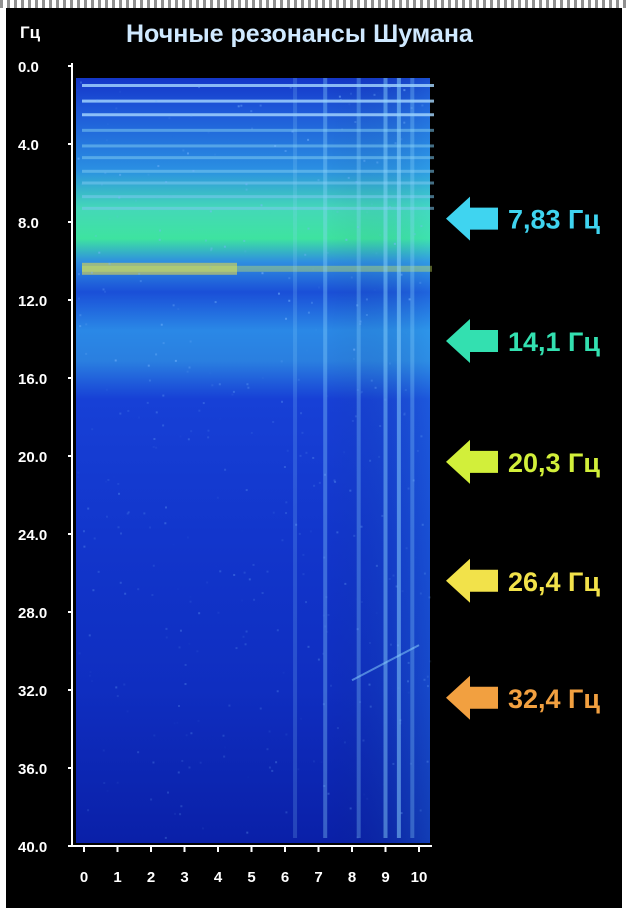 The height and width of the screenshot is (915, 627). What do you see at coordinates (472, 218) in the screenshot?
I see `resonance-arrow-icon` at bounding box center [472, 218].